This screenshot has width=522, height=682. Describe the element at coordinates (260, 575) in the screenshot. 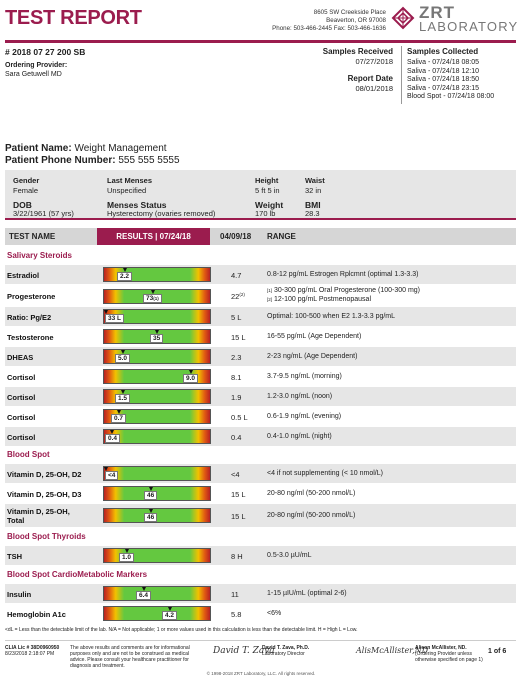

I see `section-cardiometabolic: Blood Spot CardioMetabolic Markers` at that location.